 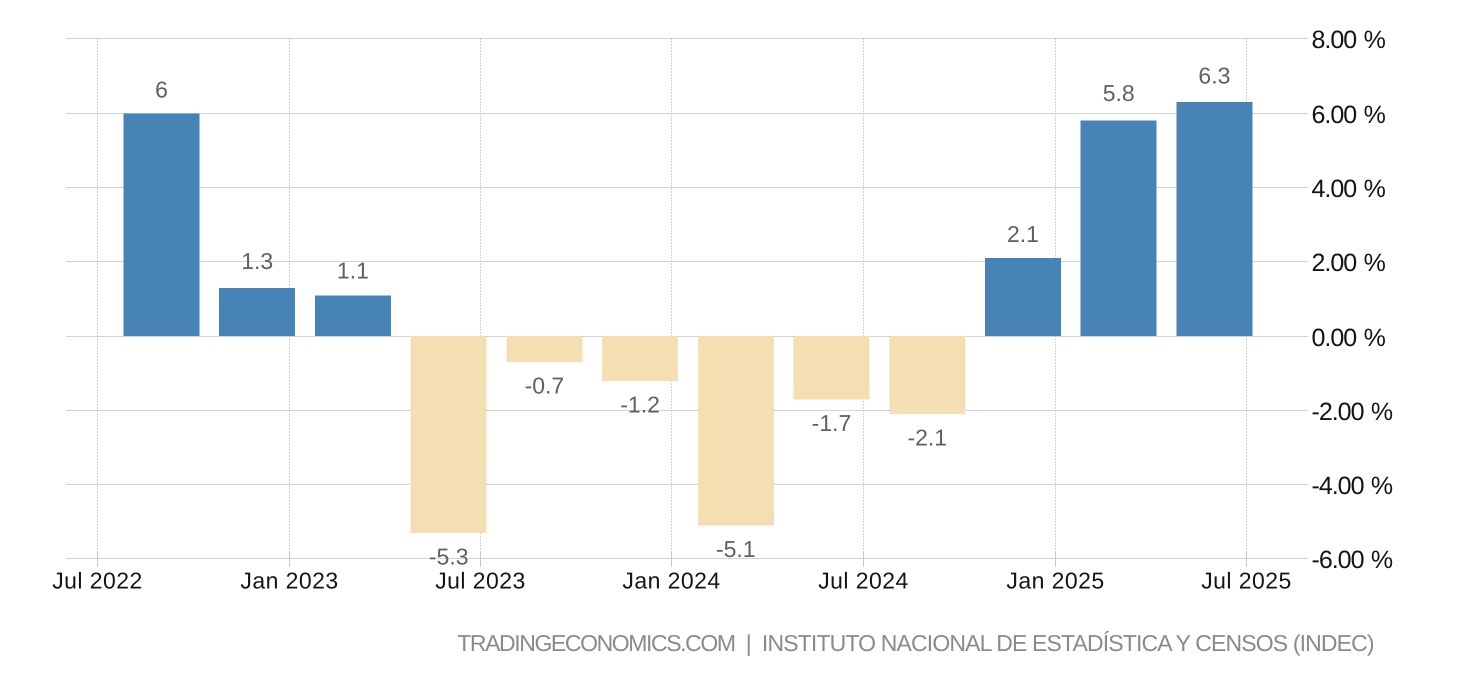 I want to click on svg-text: -2.00 %, so click(x=1352, y=412).